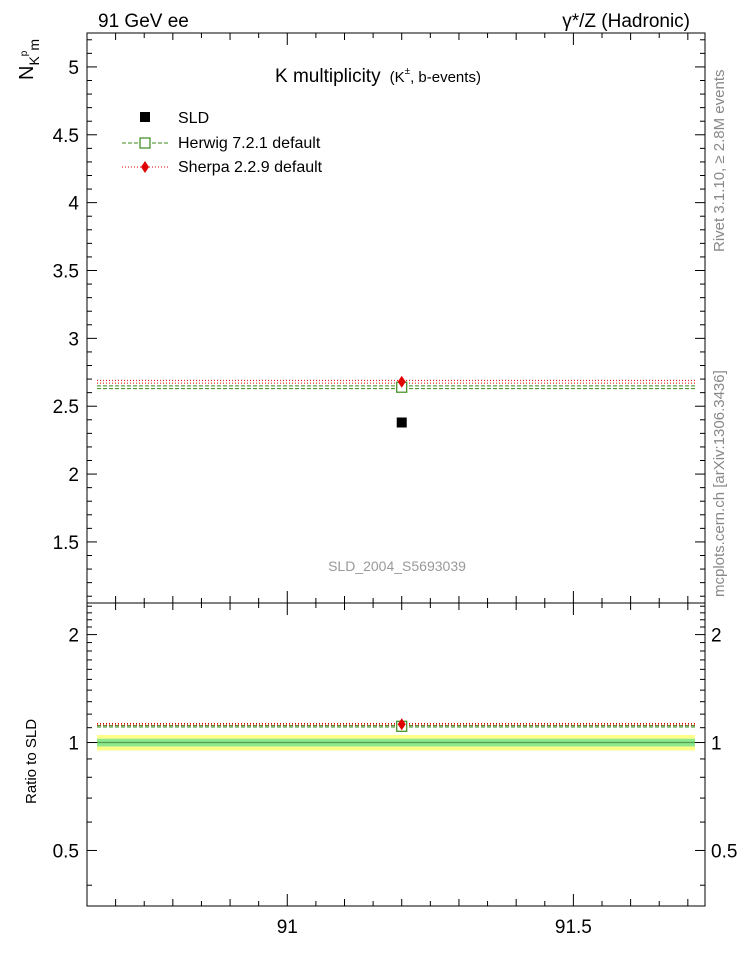 This screenshot has height=972, width=746. Describe the element at coordinates (401, 381) in the screenshot. I see `point-sherpa` at that location.